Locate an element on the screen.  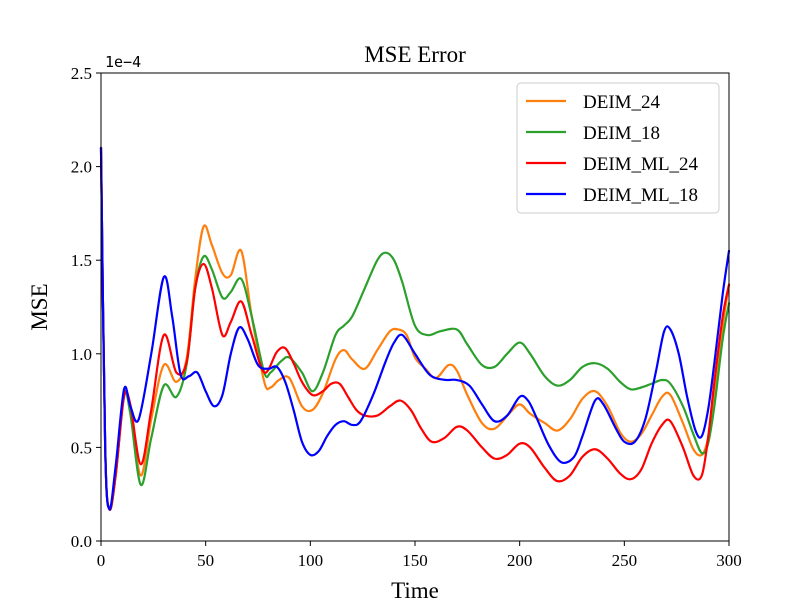
y-tick-label: 2.5 is located at coordinates (81, 73).